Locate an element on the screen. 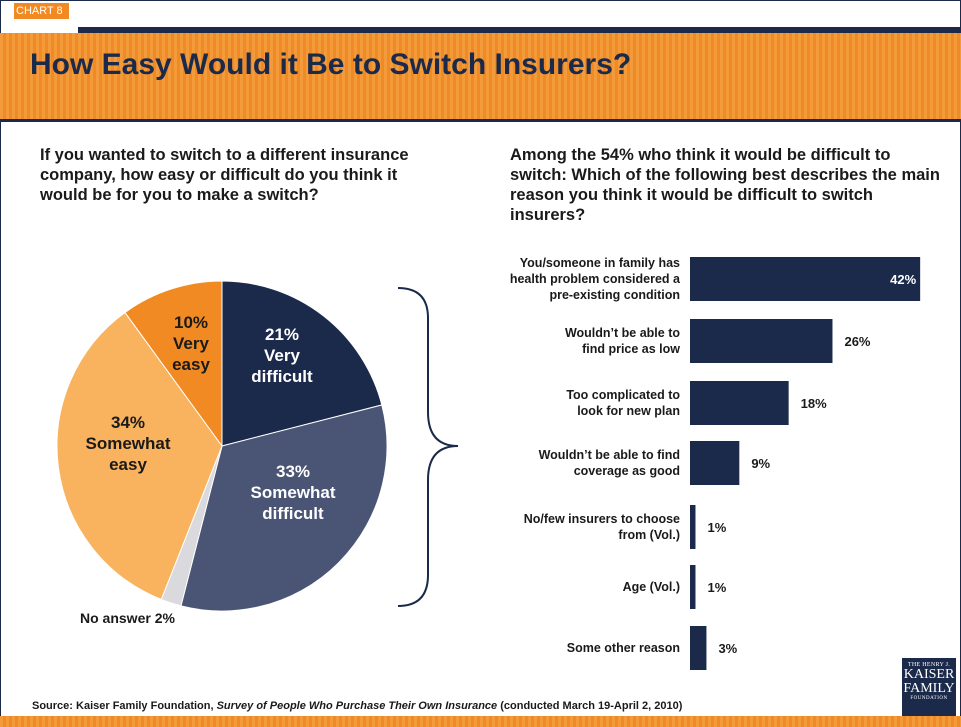  title-band is located at coordinates (480, 77).